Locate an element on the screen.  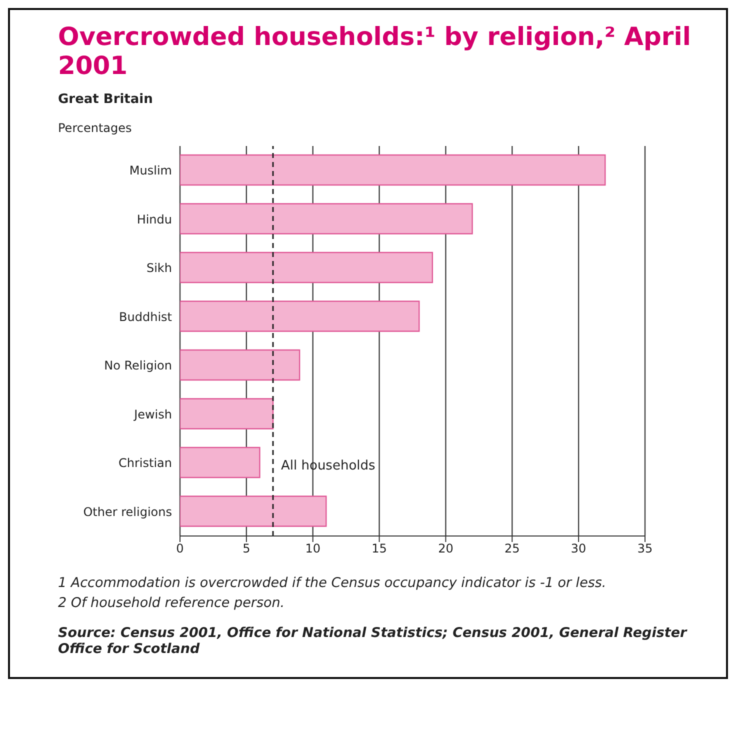
x-tick-label: 25 is located at coordinates (512, 549).